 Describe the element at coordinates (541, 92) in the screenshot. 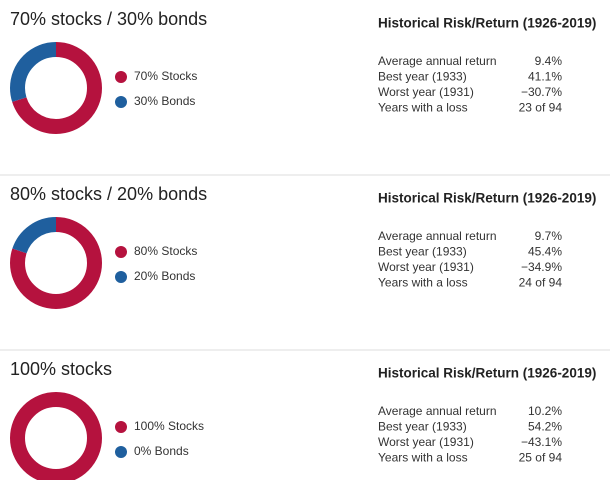

I see `stat-value: −30.7%` at that location.